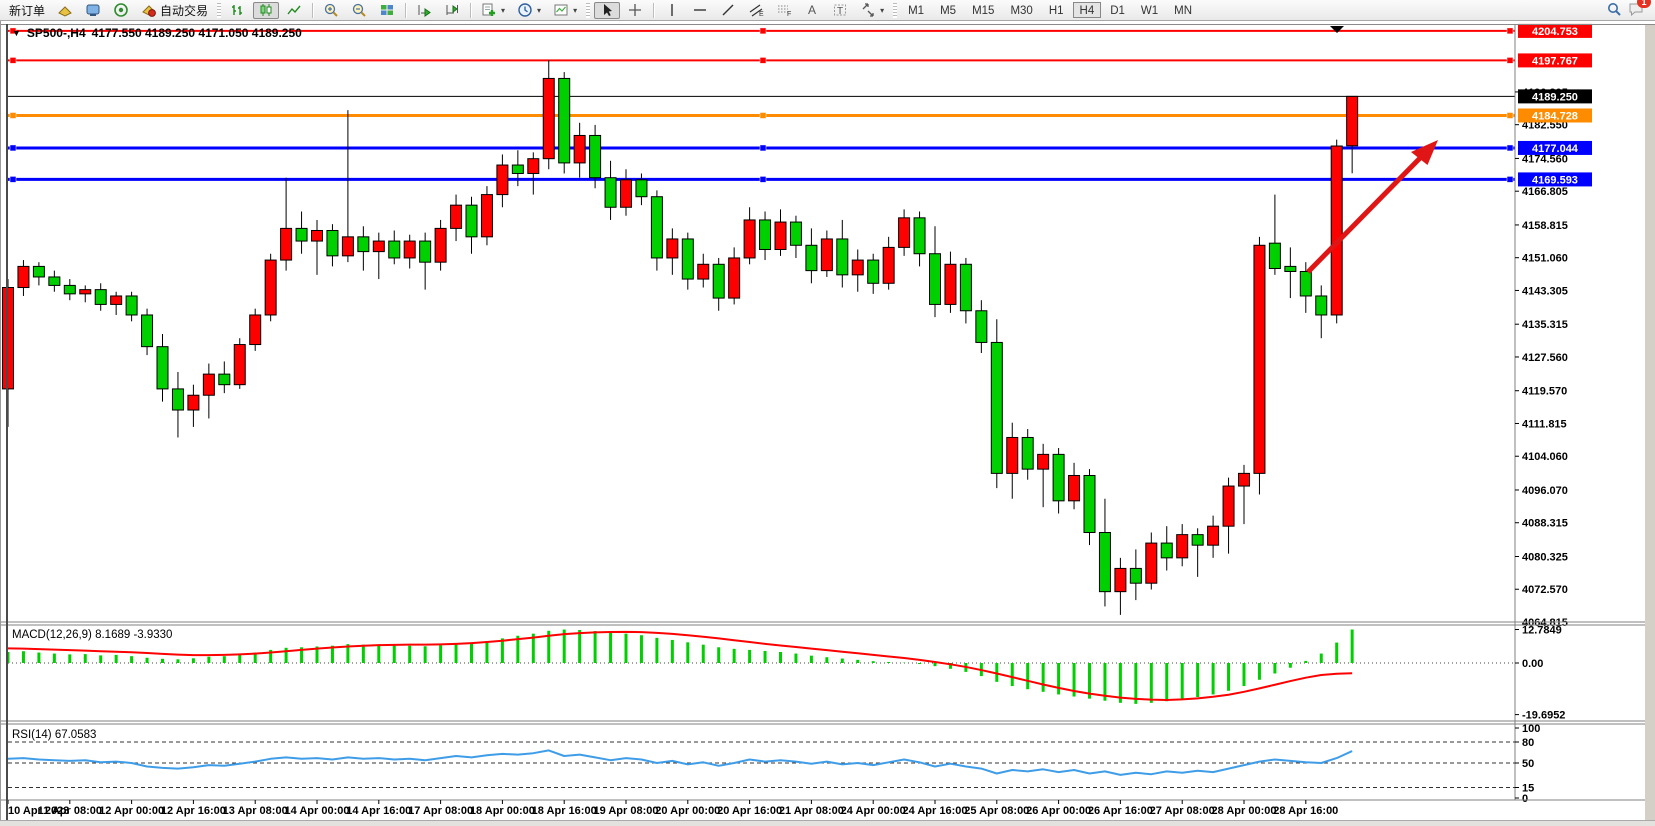  What do you see at coordinates (174, 10) in the screenshot?
I see `autotrade-button: 自动交易` at bounding box center [174, 10].